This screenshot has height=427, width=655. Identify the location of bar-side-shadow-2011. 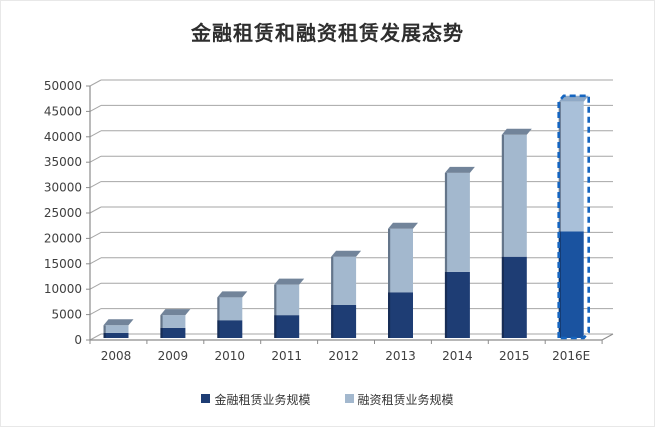
(275, 311).